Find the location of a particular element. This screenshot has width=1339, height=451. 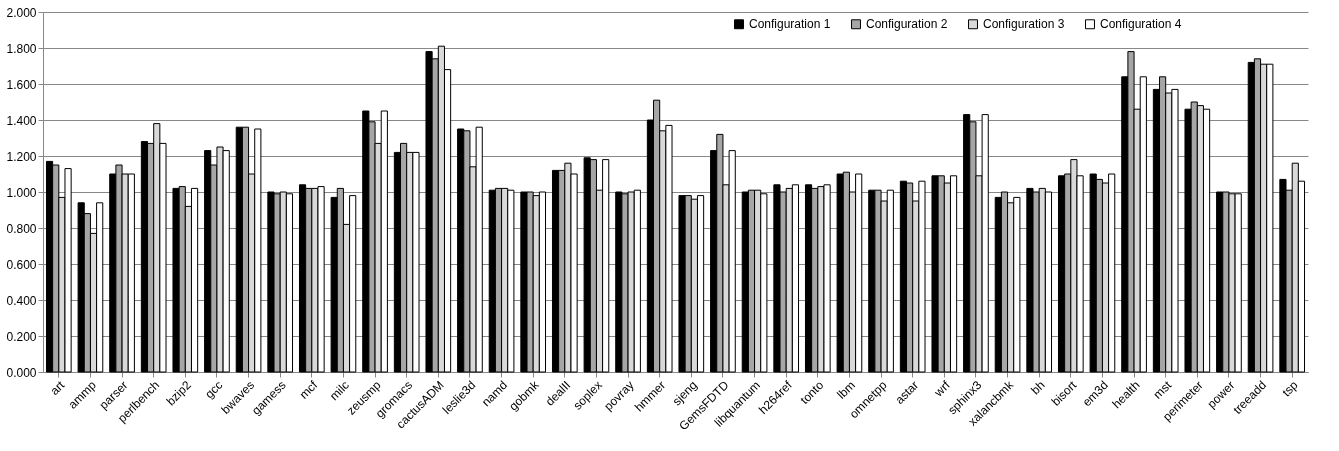

y-tick-label: 2.000 is located at coordinates (21, 12).